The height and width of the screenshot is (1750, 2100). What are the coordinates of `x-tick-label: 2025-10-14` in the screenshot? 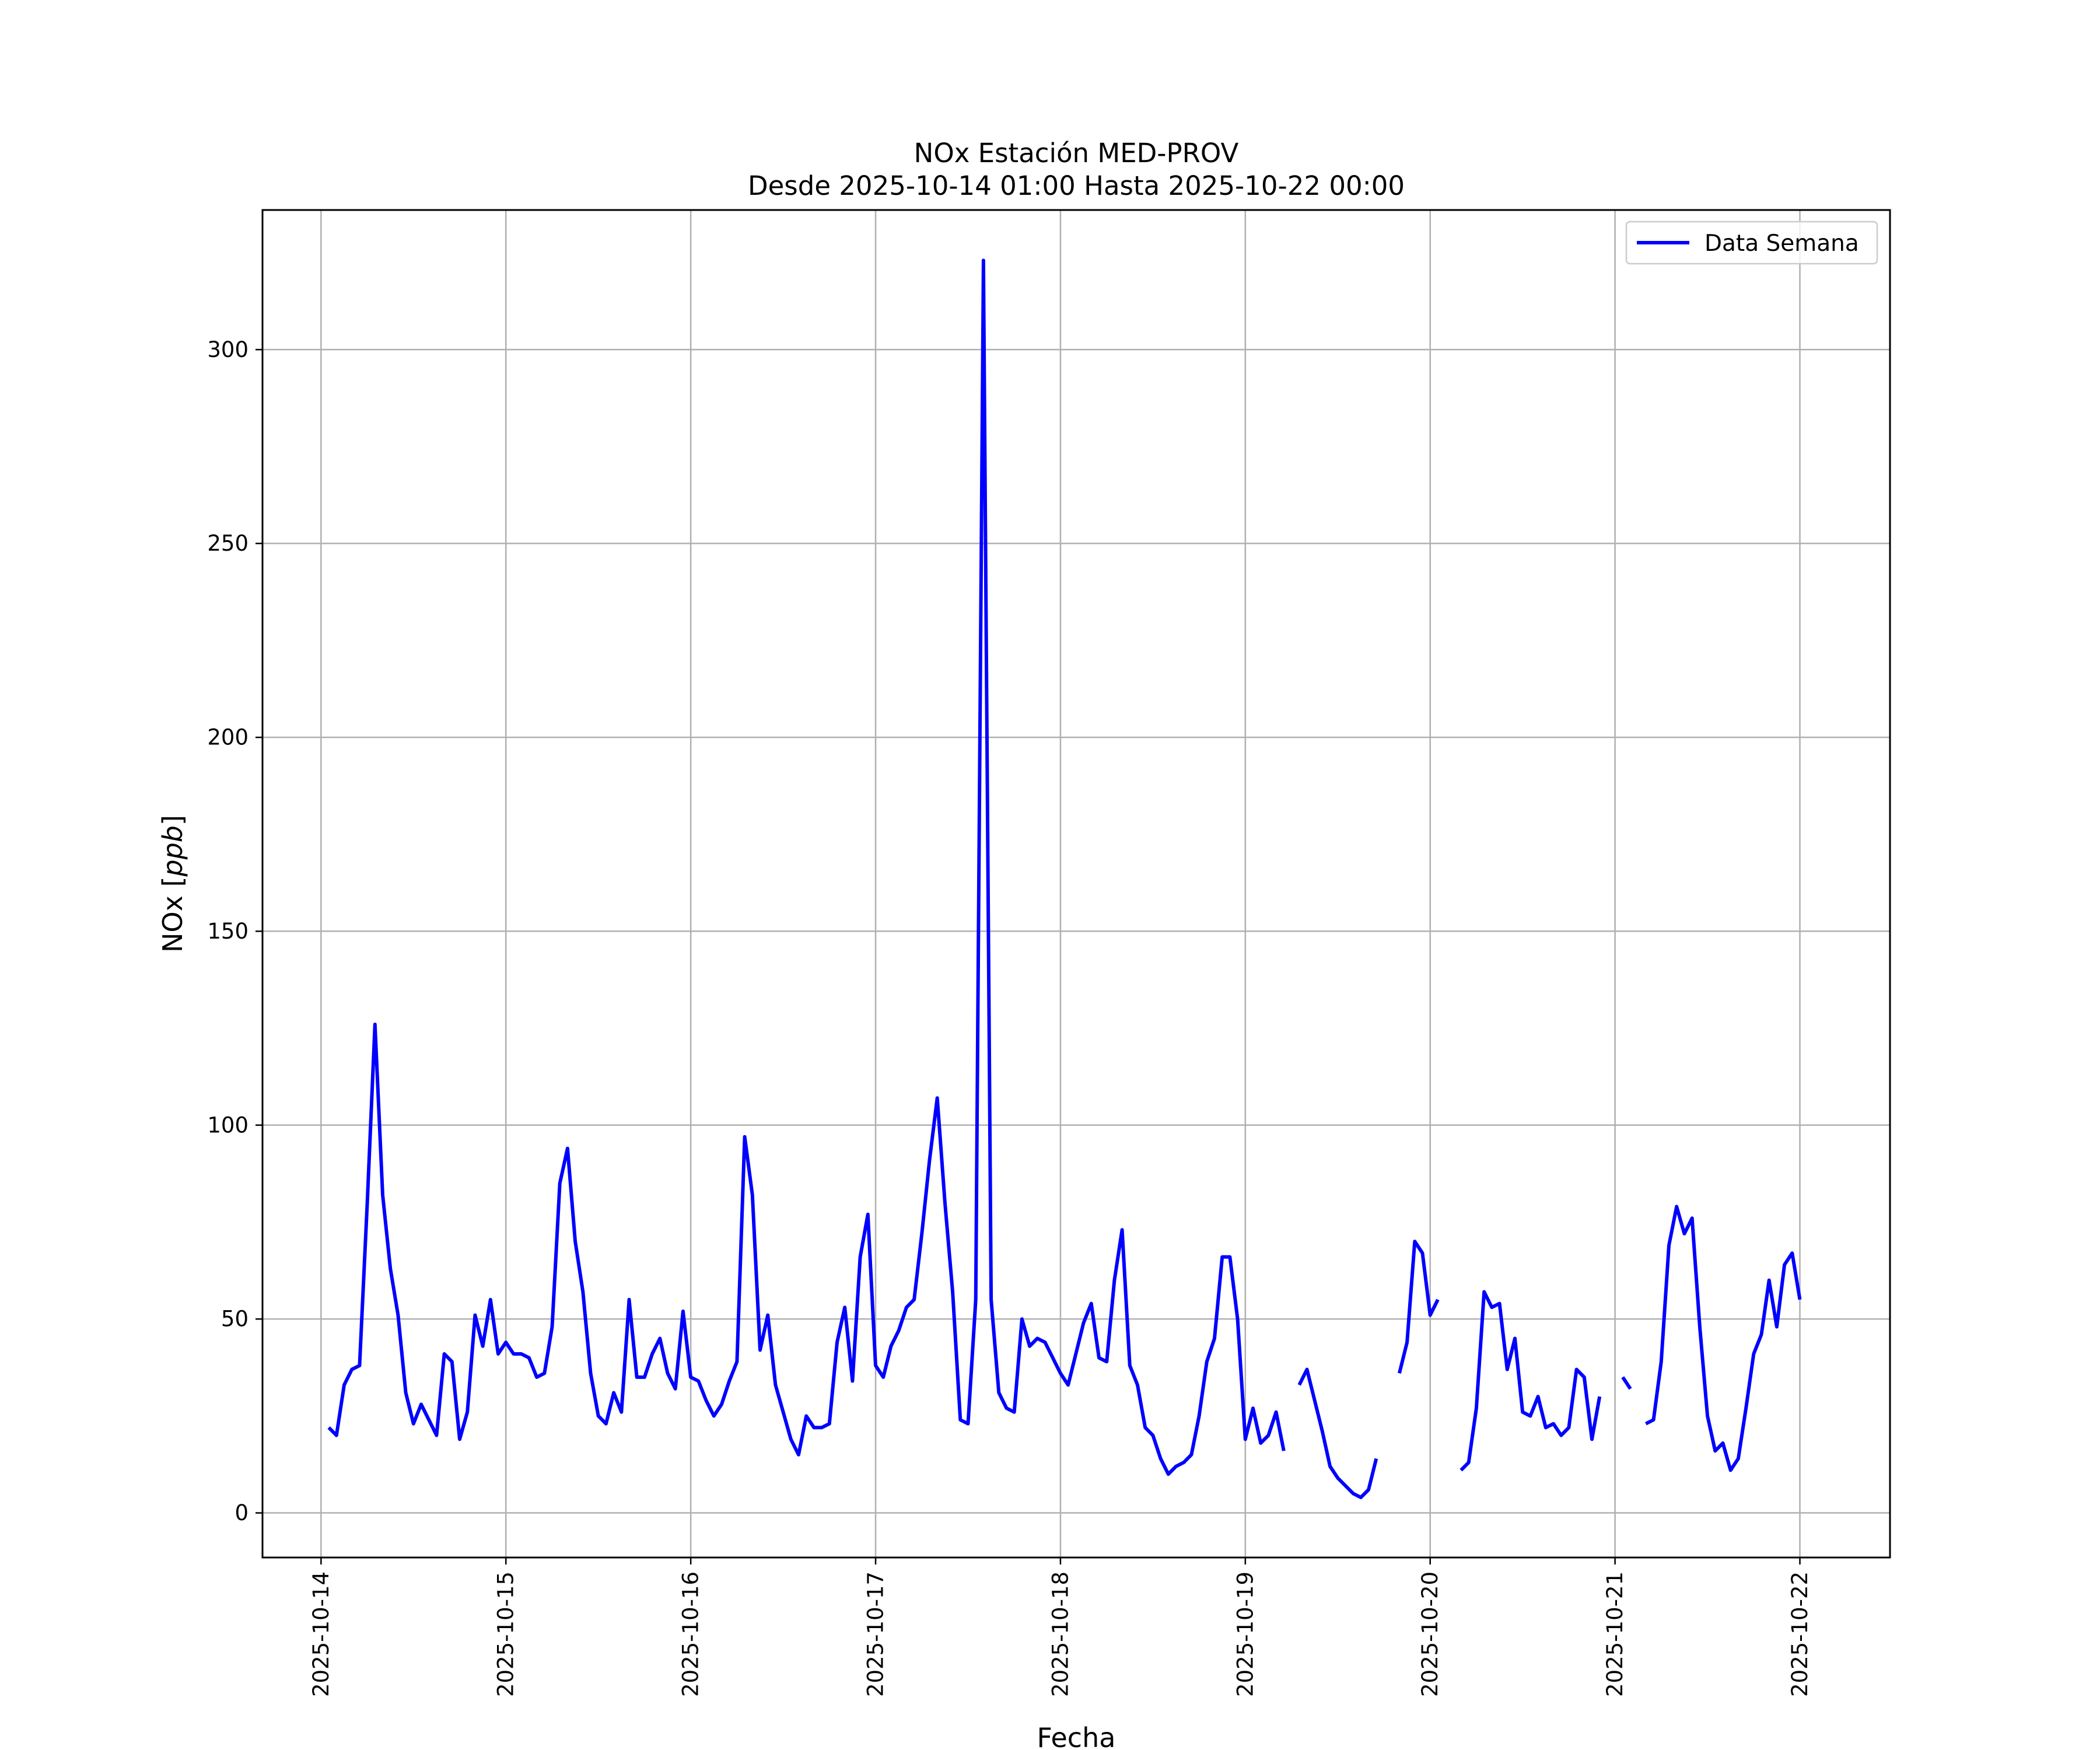 It's located at (321, 1634).